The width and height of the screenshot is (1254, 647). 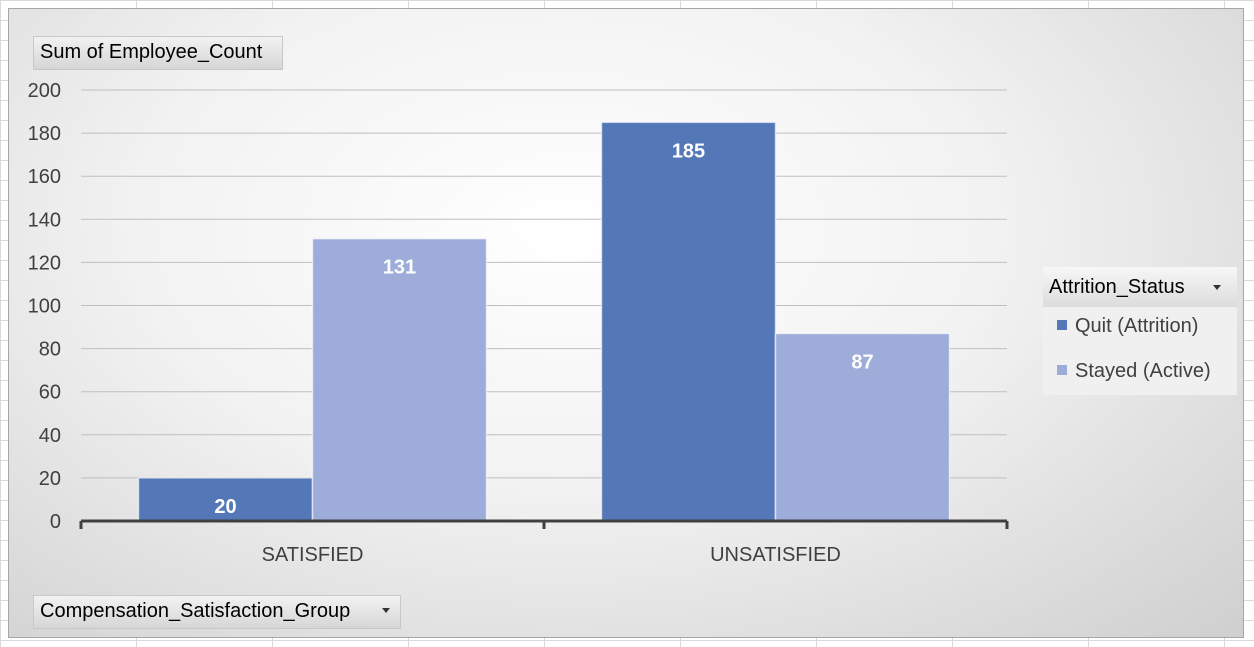 What do you see at coordinates (688, 151) in the screenshot?
I see `data-label: 185` at bounding box center [688, 151].